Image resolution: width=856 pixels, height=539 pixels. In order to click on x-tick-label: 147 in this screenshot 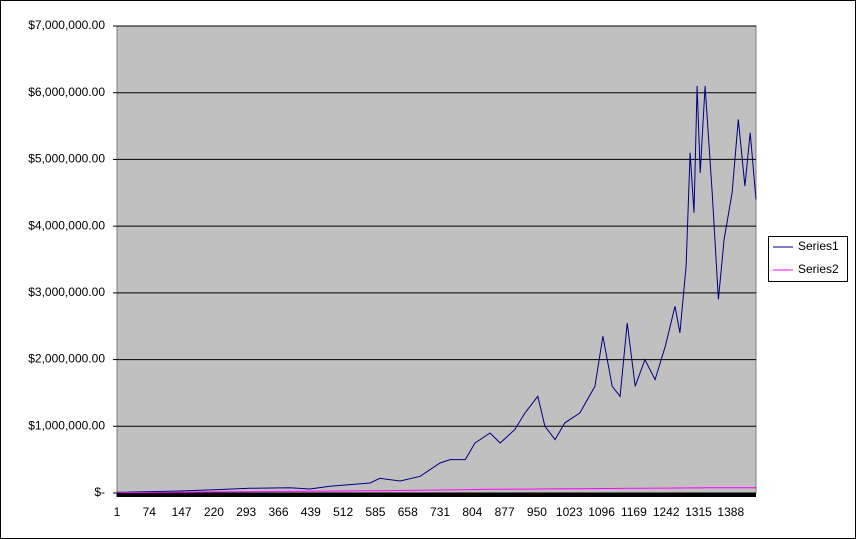, I will do `click(182, 512)`.